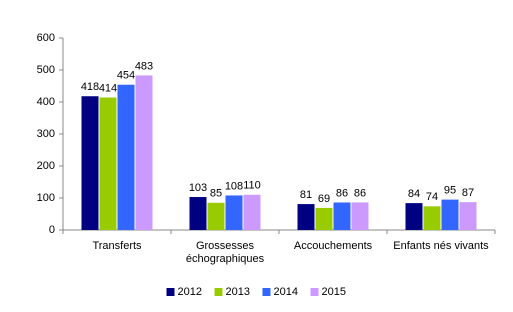 Image resolution: width=513 pixels, height=312 pixels. What do you see at coordinates (46, 102) in the screenshot?
I see `y-tick-label: 400` at bounding box center [46, 102].